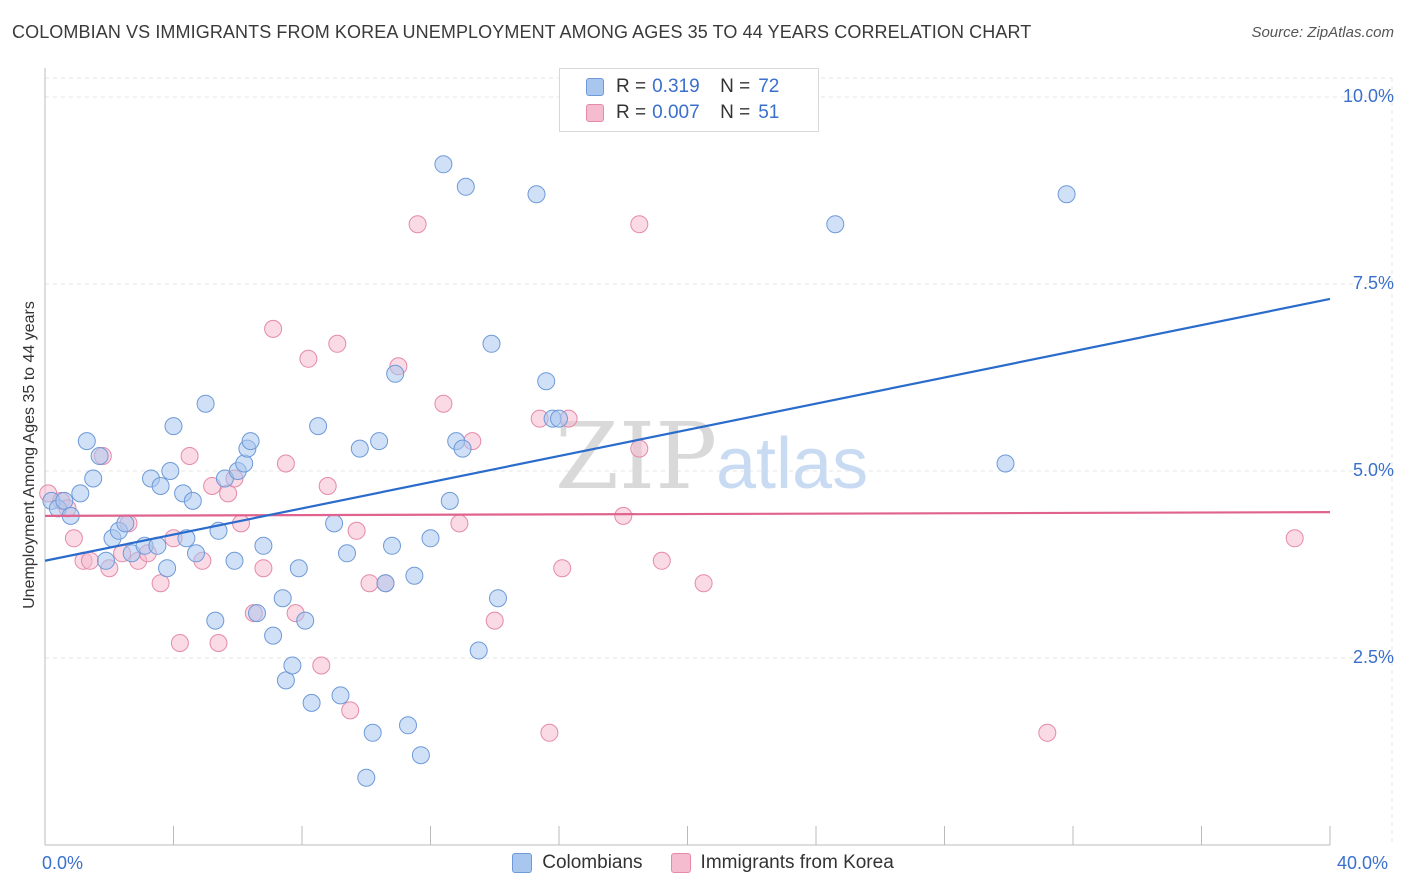 The height and width of the screenshot is (892, 1406). Describe the element at coordinates (797, 862) in the screenshot. I see `legend-label-korea: Immigrants from Korea` at that location.